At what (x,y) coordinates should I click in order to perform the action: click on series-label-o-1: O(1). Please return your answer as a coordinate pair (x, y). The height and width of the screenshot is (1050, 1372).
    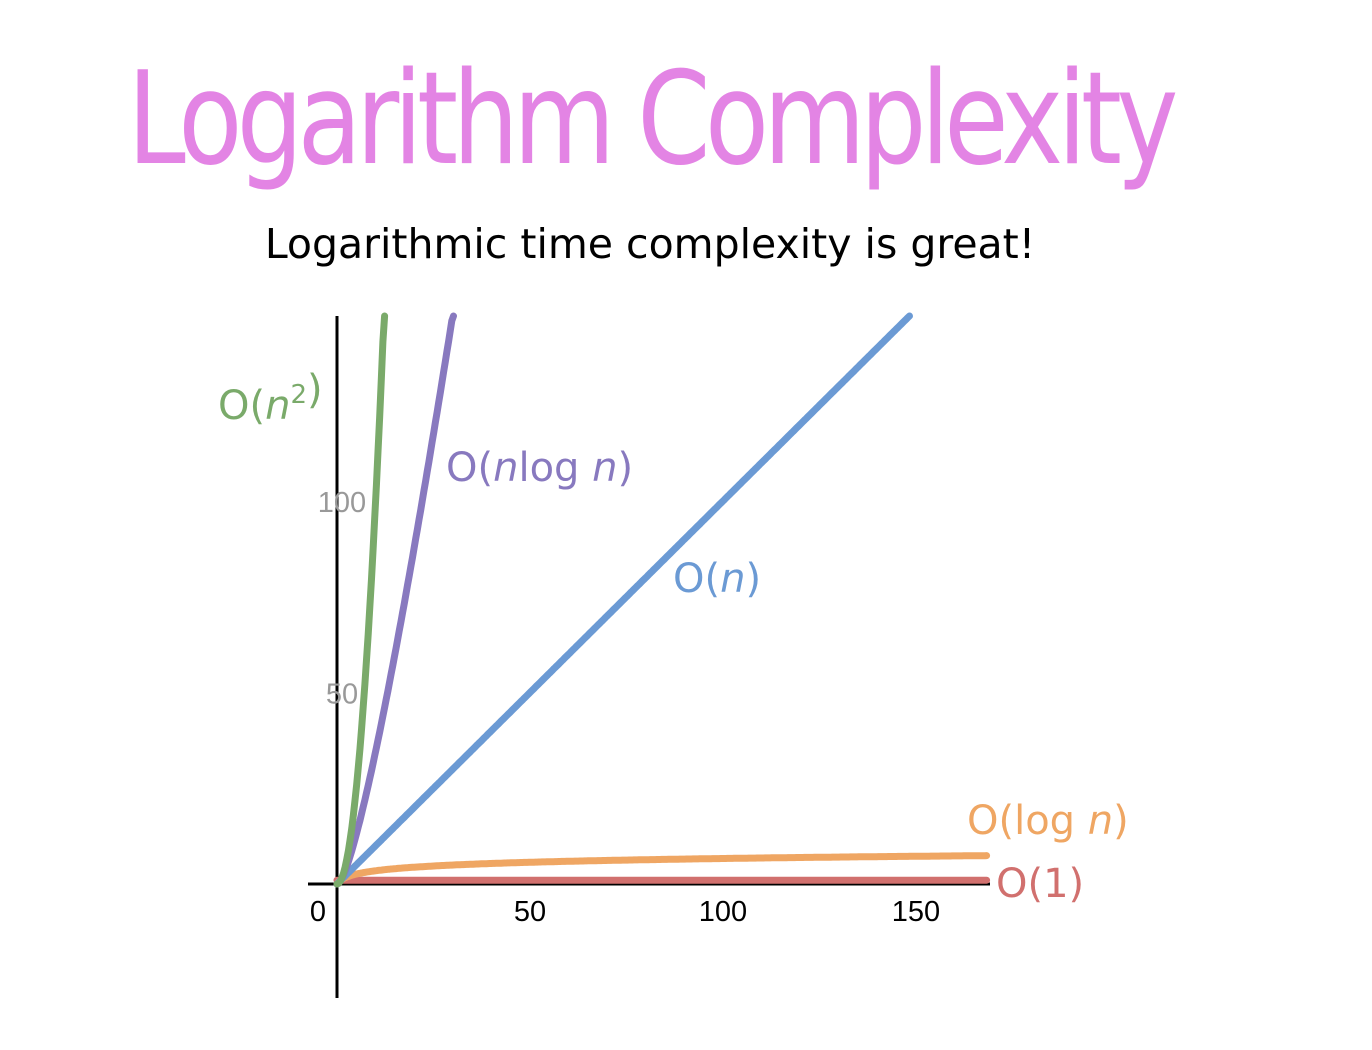
    Looking at the image, I should click on (1040, 884).